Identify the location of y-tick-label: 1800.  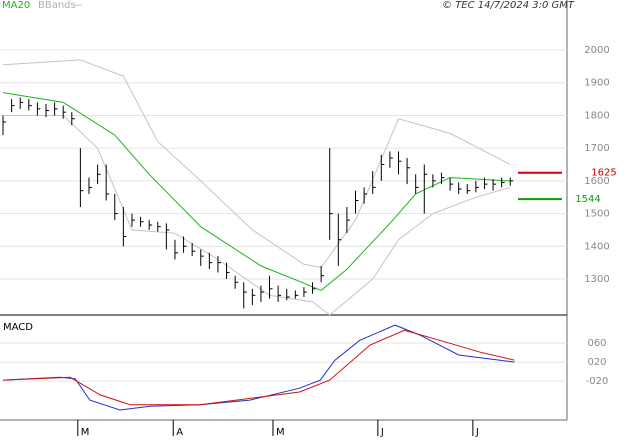
(596, 115).